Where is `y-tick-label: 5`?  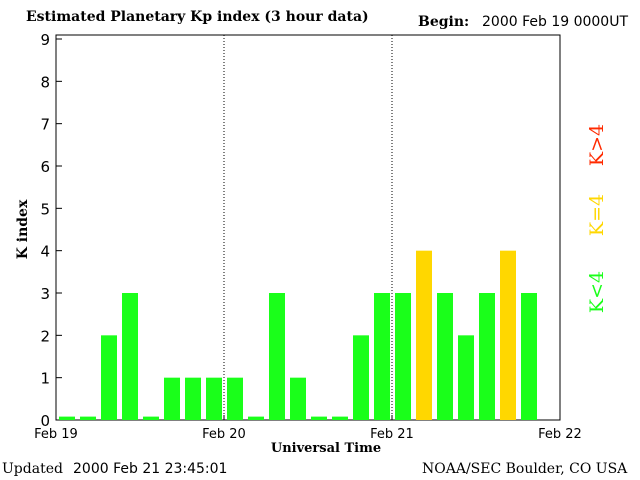 y-tick-label: 5 is located at coordinates (45, 209).